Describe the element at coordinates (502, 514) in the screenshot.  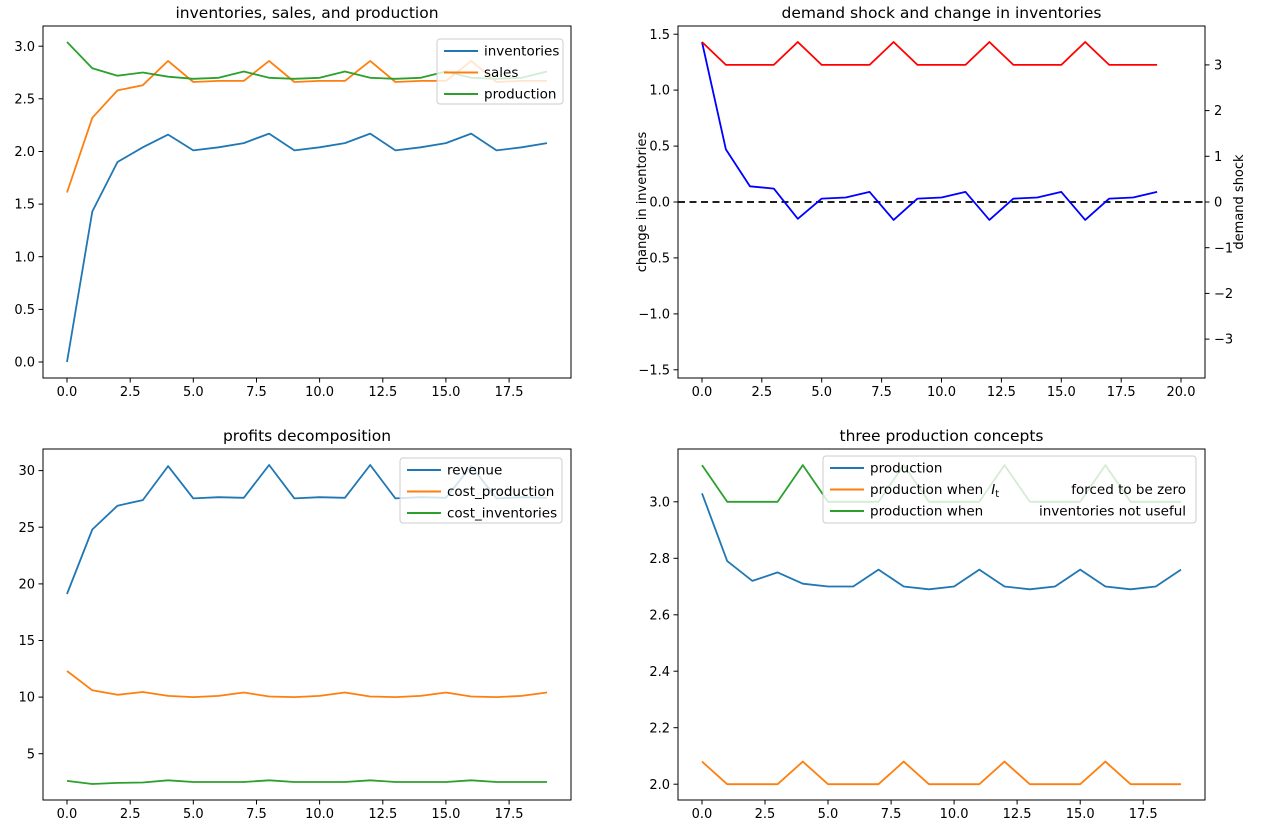
I see `legend-label: cost_inventories` at that location.